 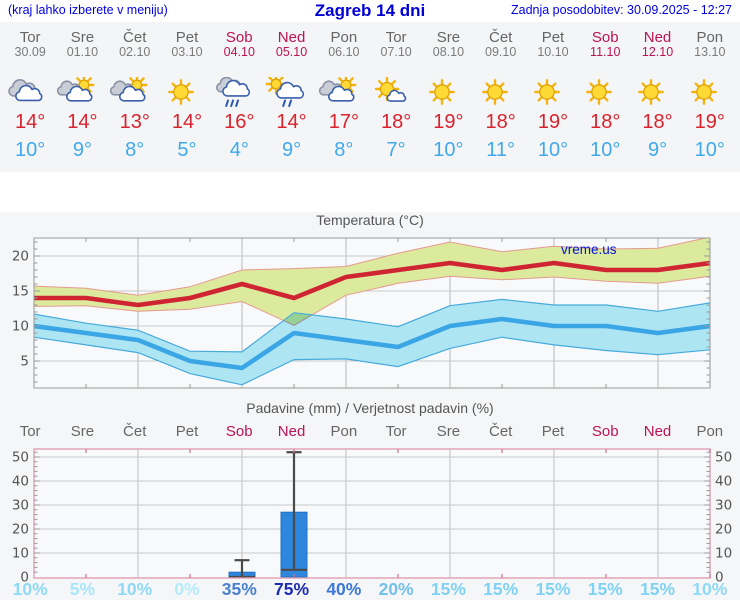 I want to click on min-temp: 11°, so click(x=501, y=150).